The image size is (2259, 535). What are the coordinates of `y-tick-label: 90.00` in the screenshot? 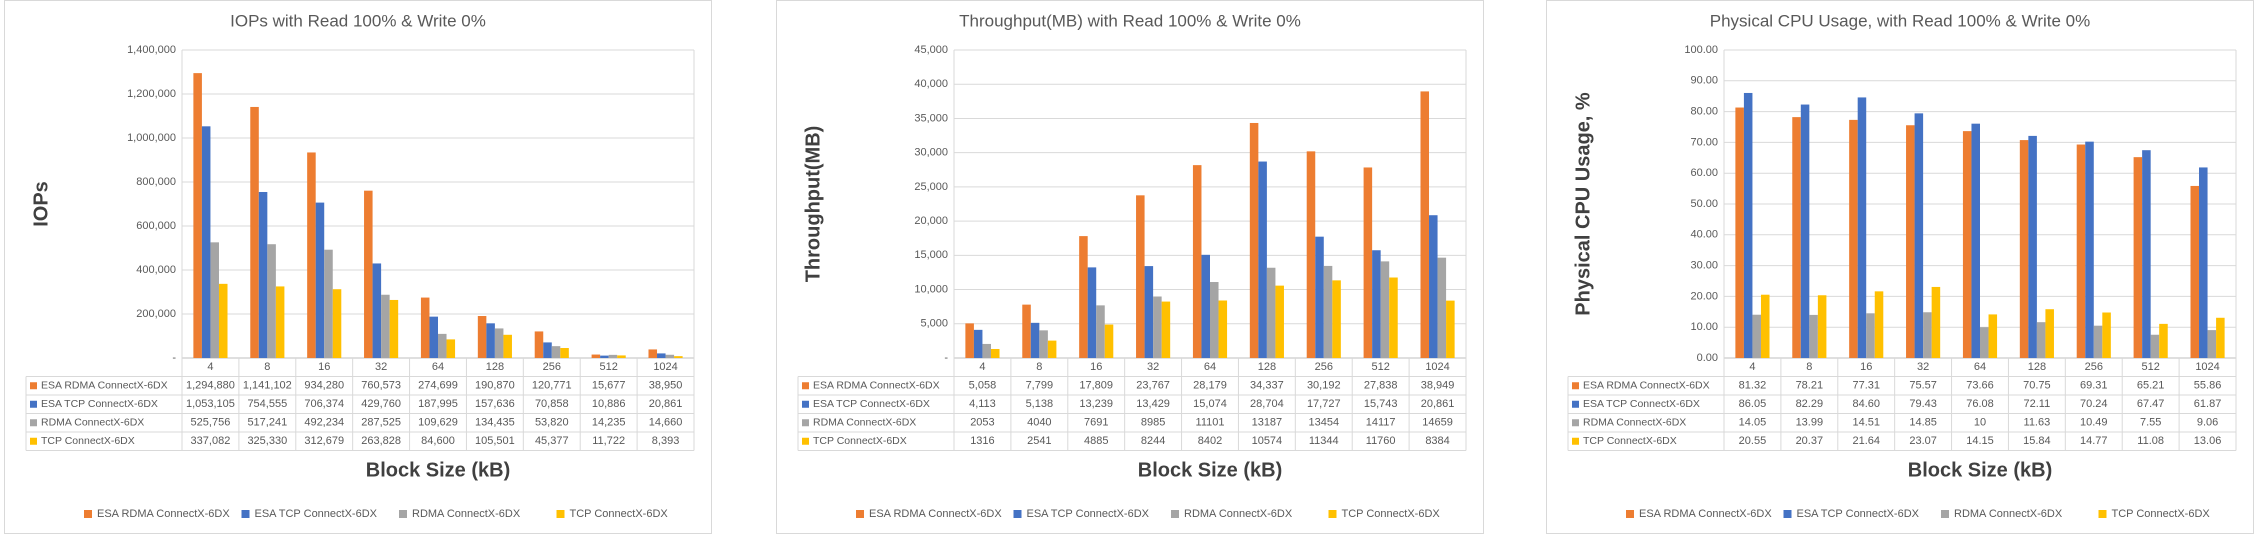 It's located at (1704, 81).